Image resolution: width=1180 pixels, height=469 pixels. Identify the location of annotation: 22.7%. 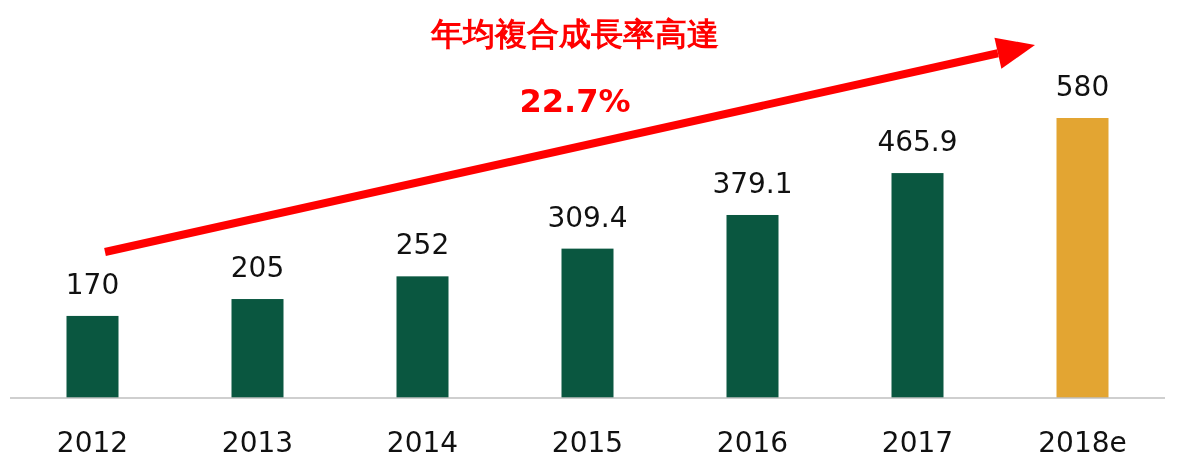
(575, 101).